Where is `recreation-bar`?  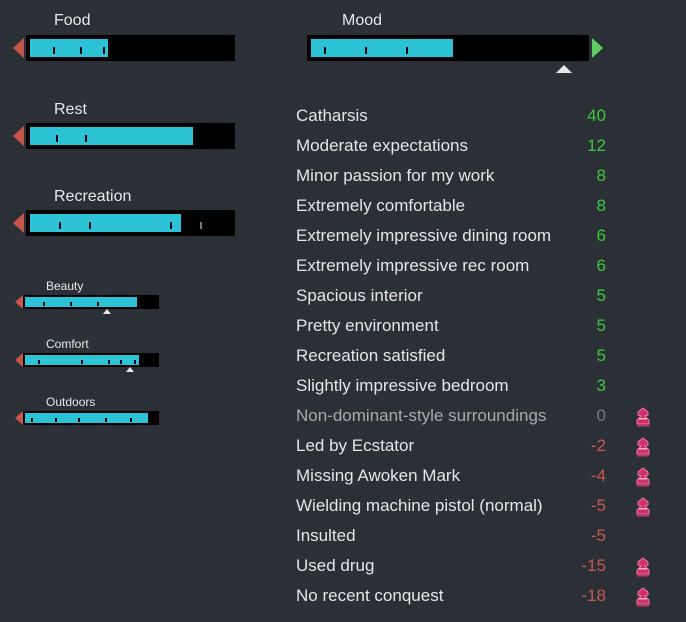
recreation-bar is located at coordinates (130, 223).